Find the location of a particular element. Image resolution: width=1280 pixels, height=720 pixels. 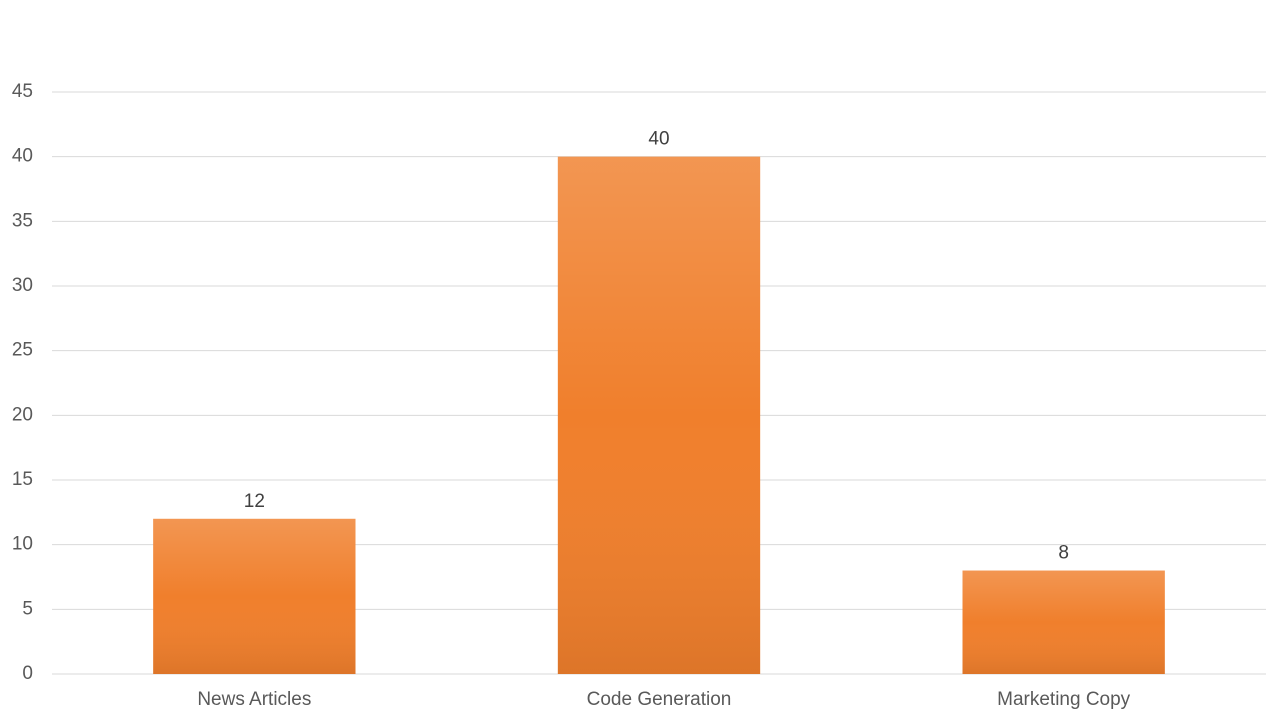

y-tick-label: 5 is located at coordinates (27, 608).